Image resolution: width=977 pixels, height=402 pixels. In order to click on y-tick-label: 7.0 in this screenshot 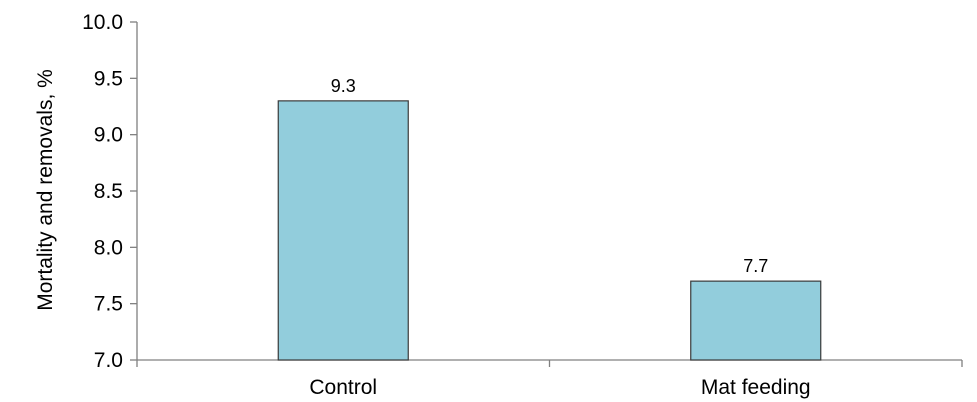, I will do `click(108, 360)`.